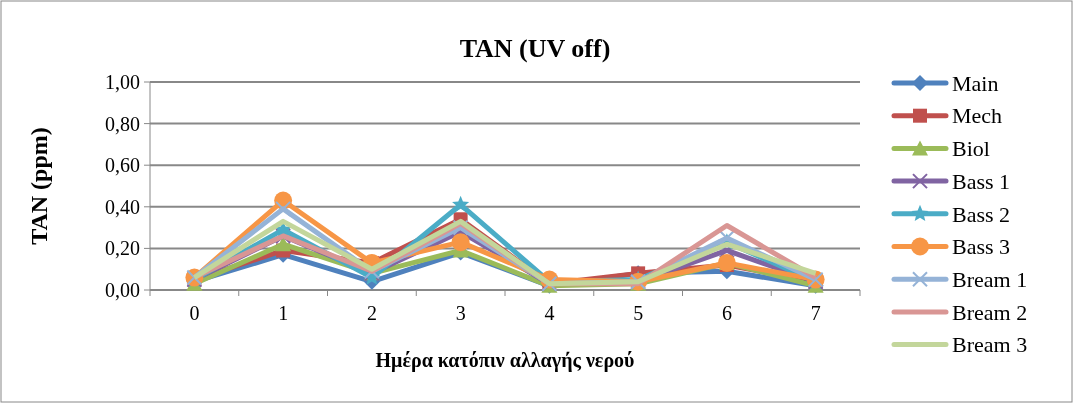 Image resolution: width=1073 pixels, height=403 pixels. Describe the element at coordinates (122, 206) in the screenshot. I see `y-tick-label: 0,40` at that location.